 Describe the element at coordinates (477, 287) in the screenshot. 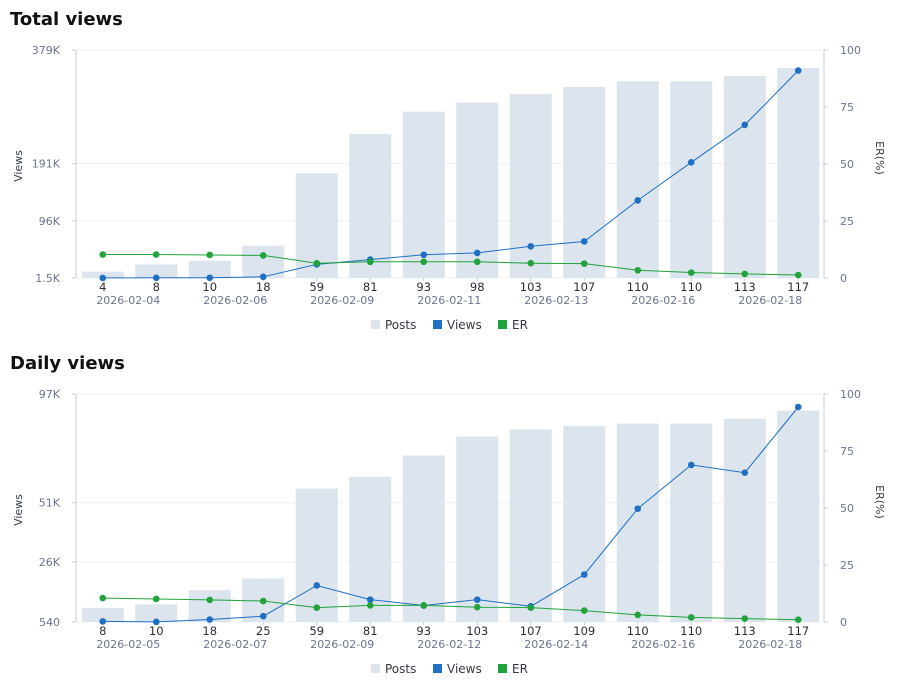

I see `x-tick-label: 98` at that location.